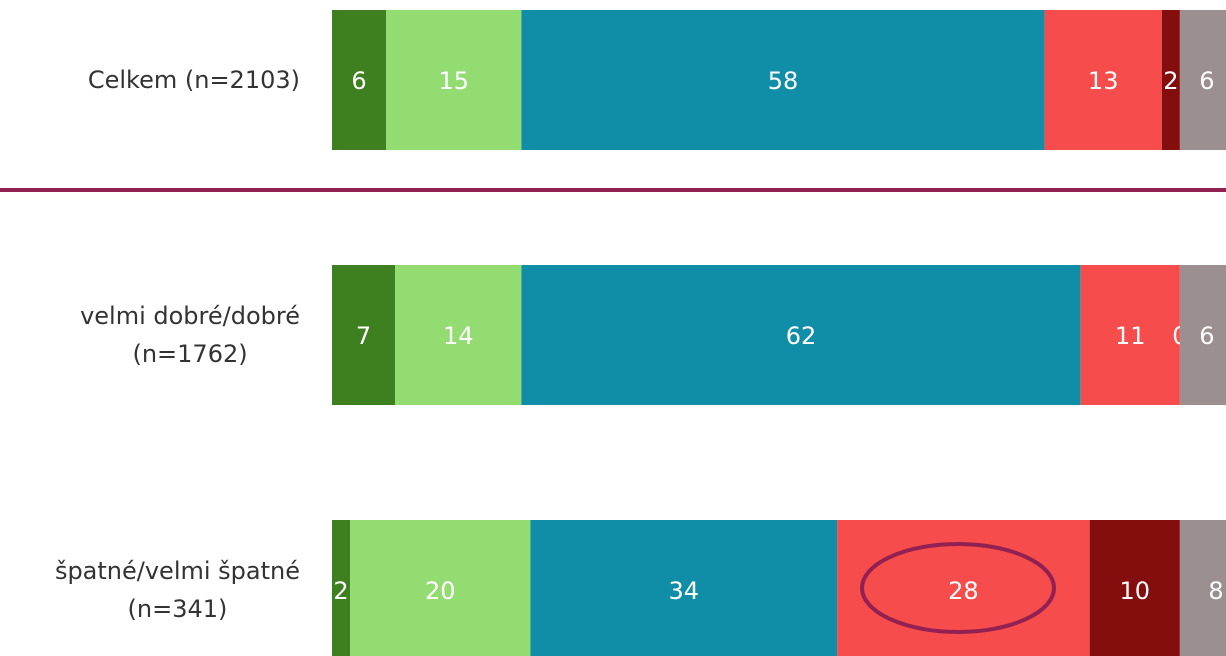 This screenshot has height=656, width=1226. I want to click on data-label: 8, so click(1215, 591).